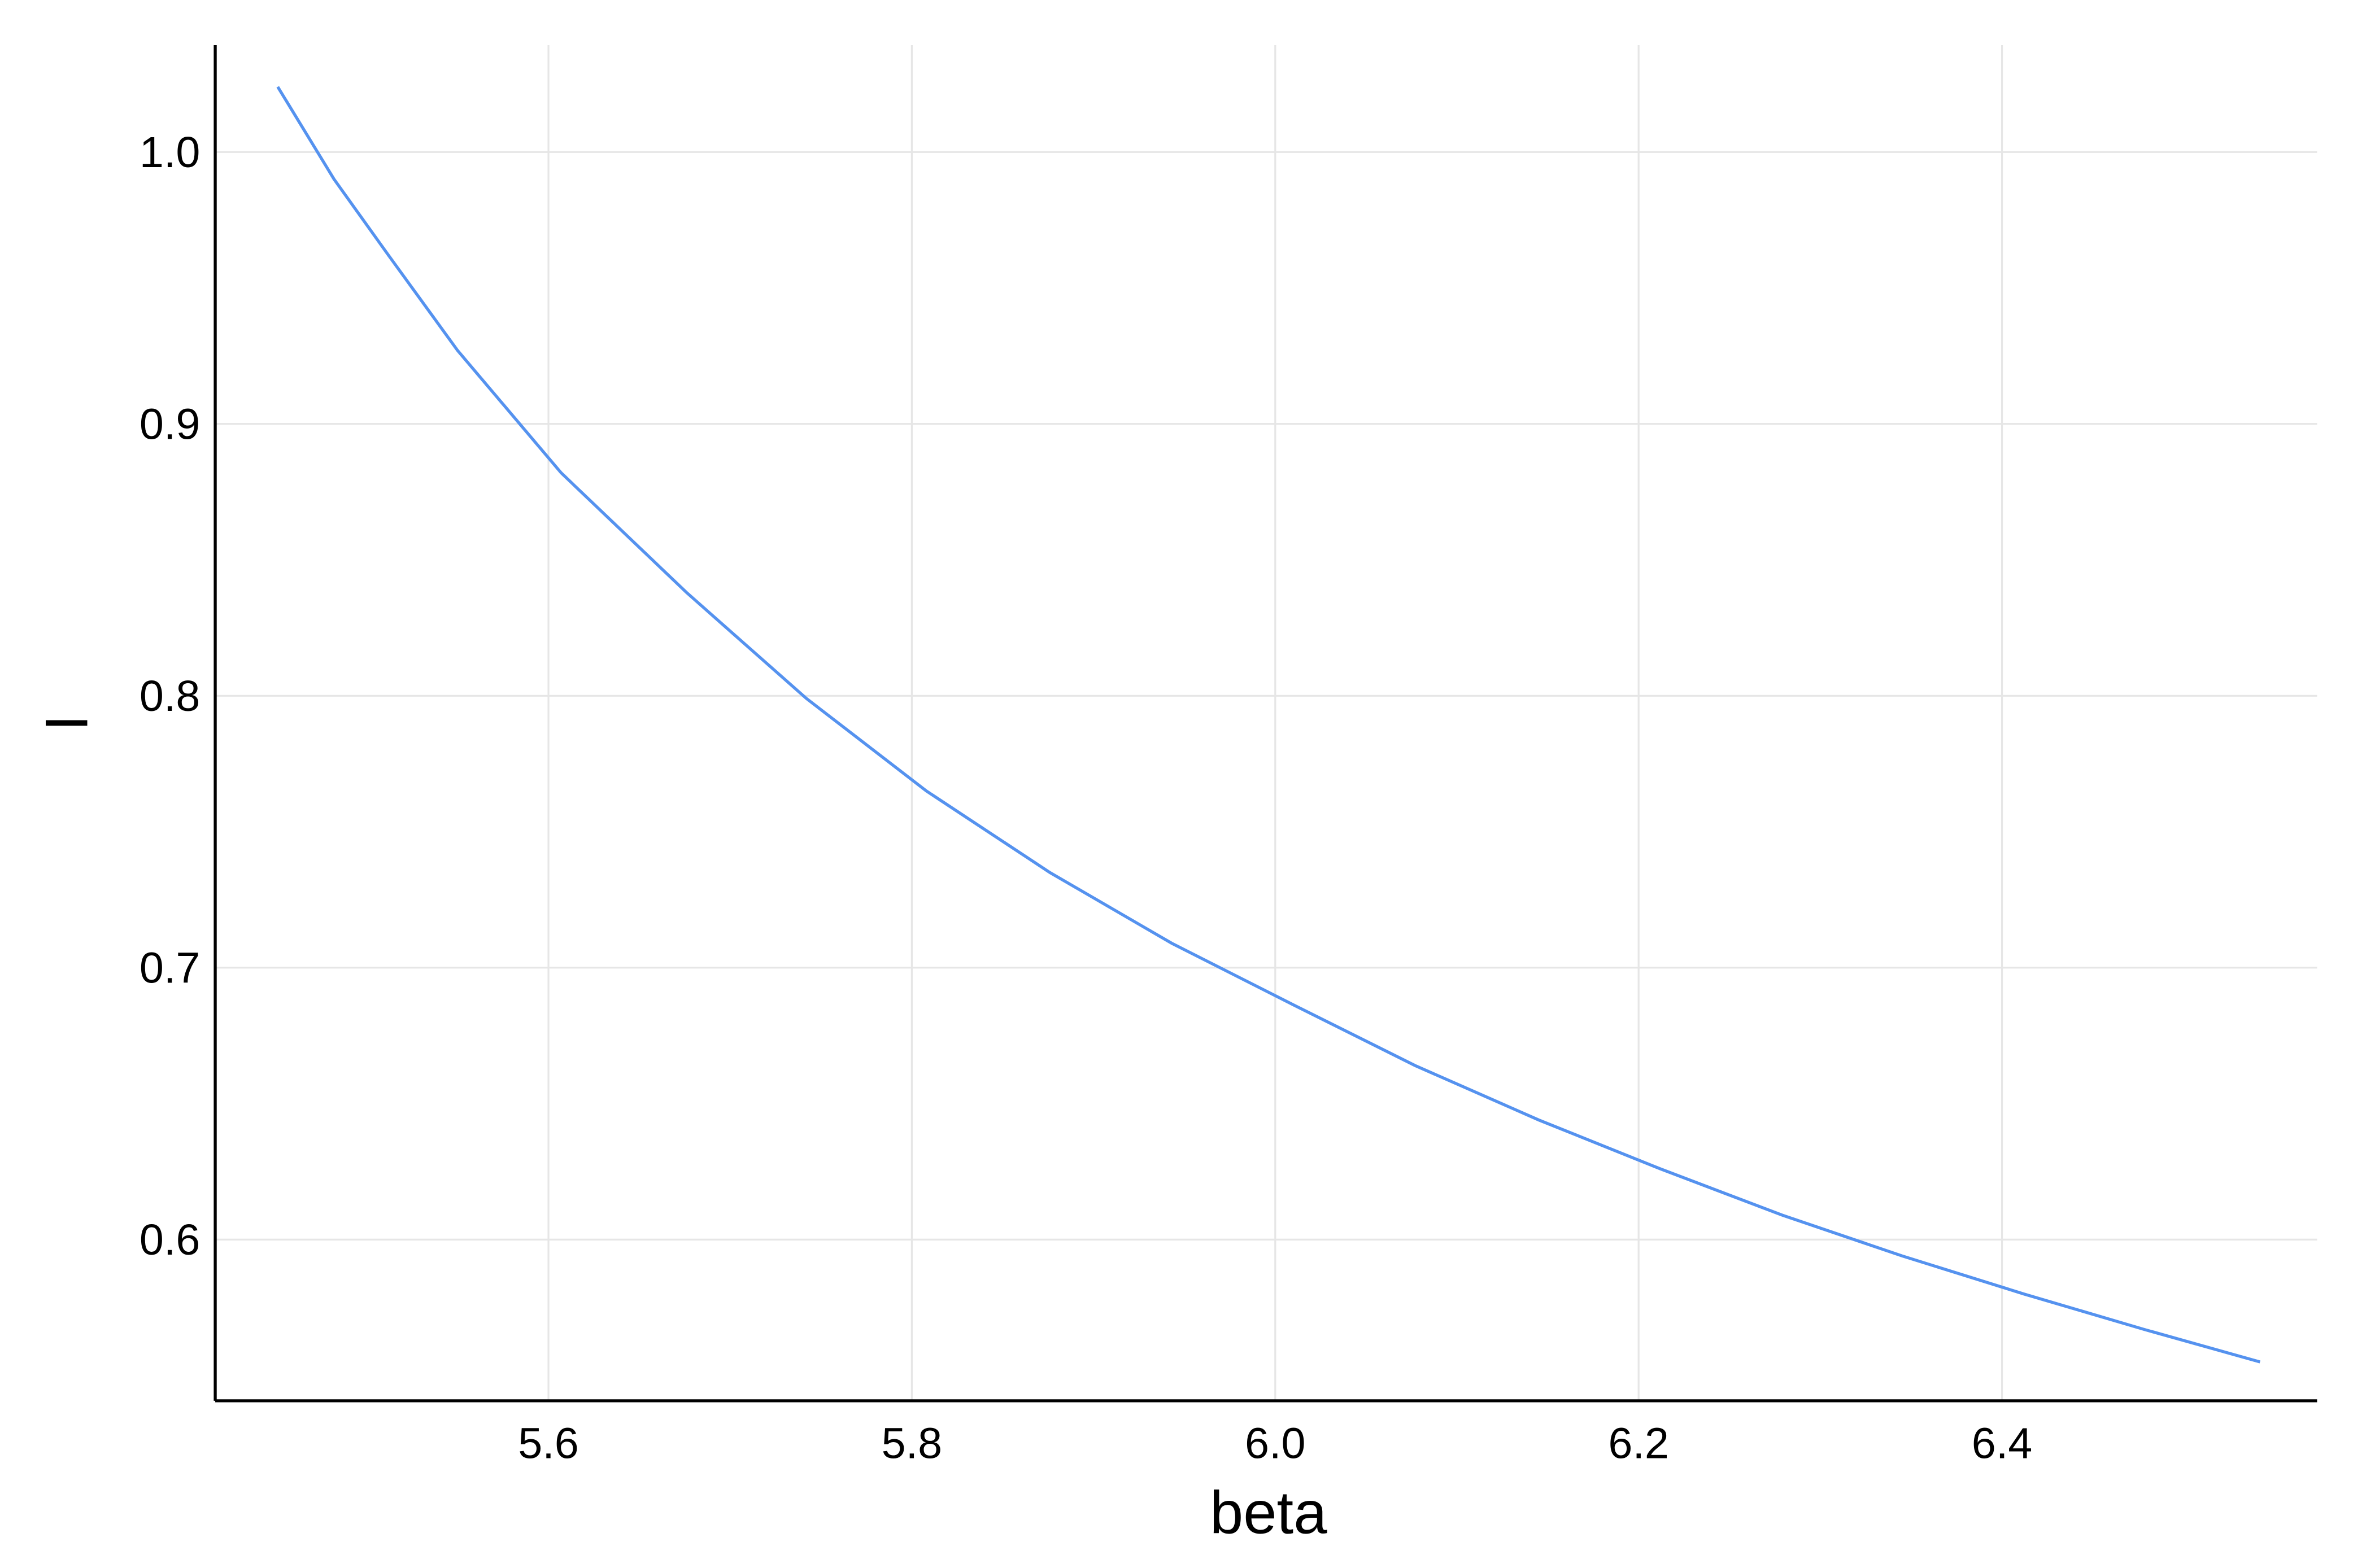 This screenshot has height=1568, width=2353. I want to click on y-tick-label: 1.0, so click(170, 152).